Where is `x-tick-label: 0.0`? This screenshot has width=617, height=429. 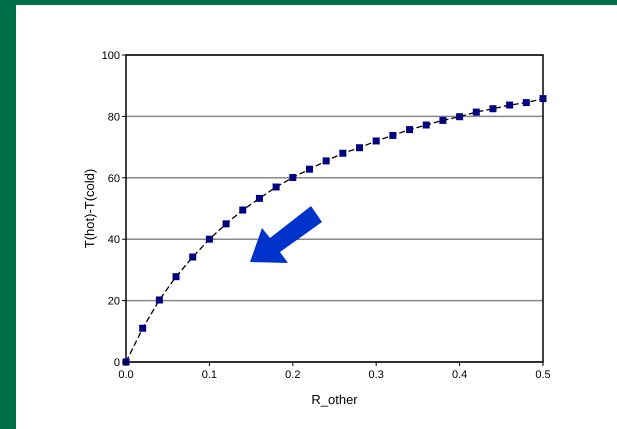
x-tick-label: 0.0 is located at coordinates (126, 375).